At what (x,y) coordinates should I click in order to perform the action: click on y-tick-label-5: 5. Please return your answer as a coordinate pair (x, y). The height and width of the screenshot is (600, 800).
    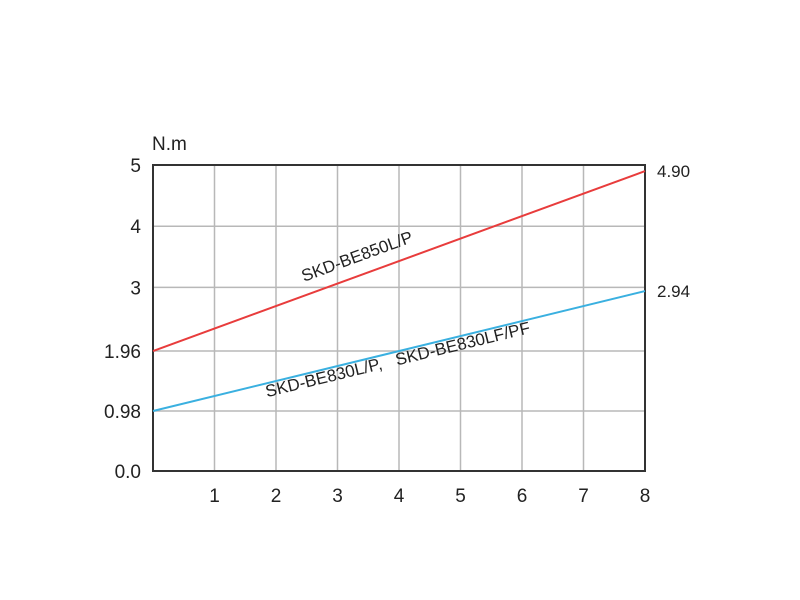
    Looking at the image, I should click on (135, 166).